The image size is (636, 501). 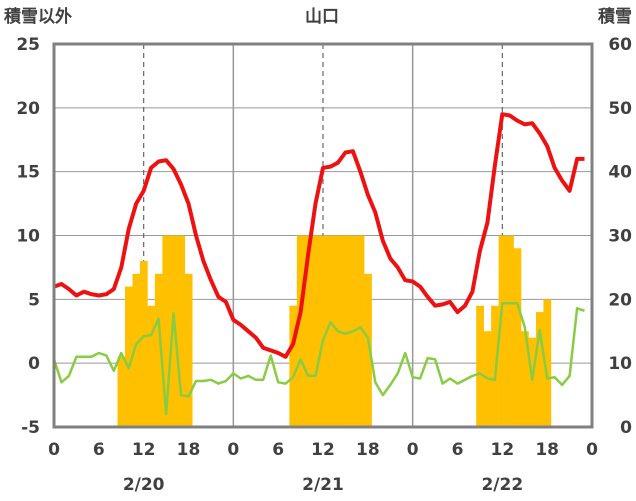 I want to click on x-tick-6: 12, so click(x=323, y=450).